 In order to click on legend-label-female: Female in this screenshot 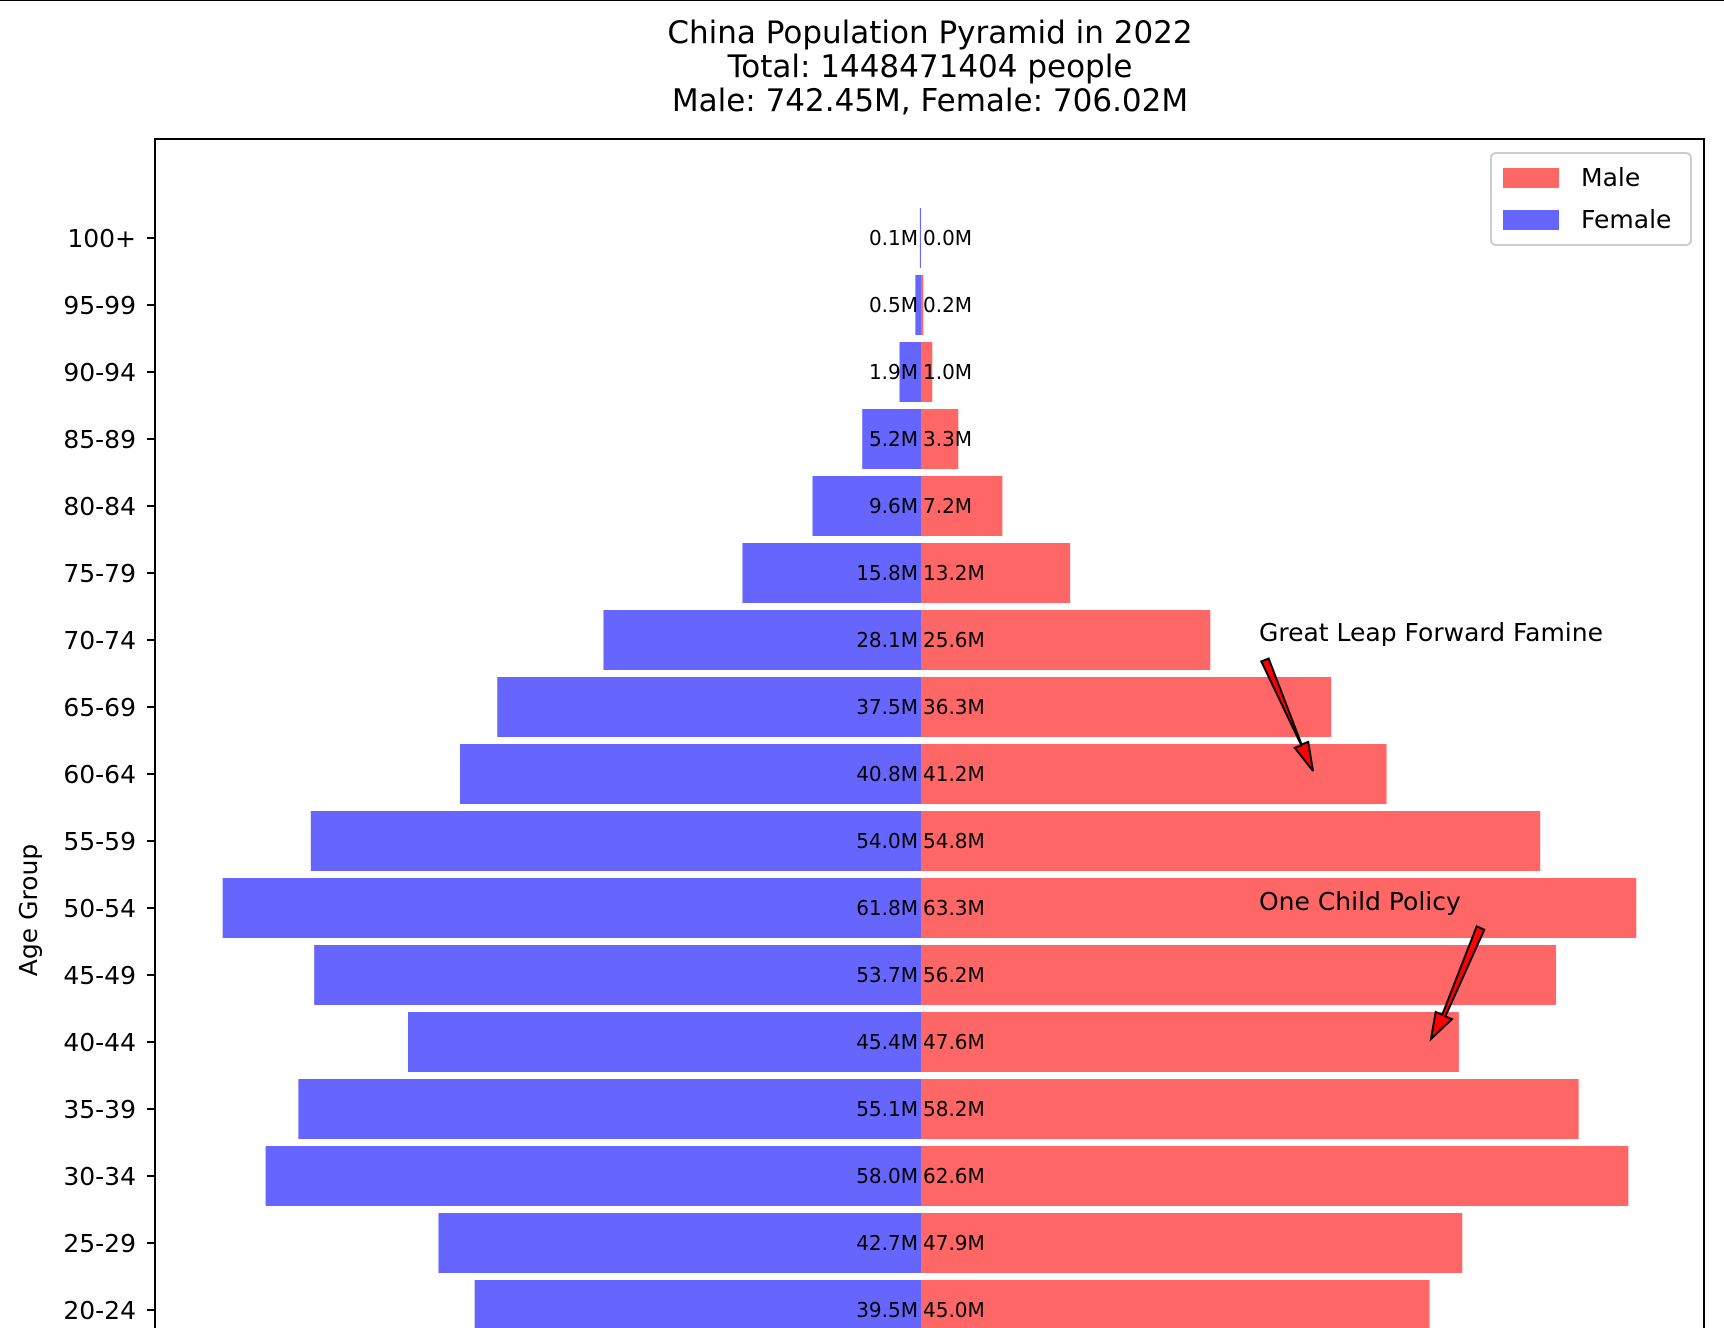, I will do `click(1626, 219)`.